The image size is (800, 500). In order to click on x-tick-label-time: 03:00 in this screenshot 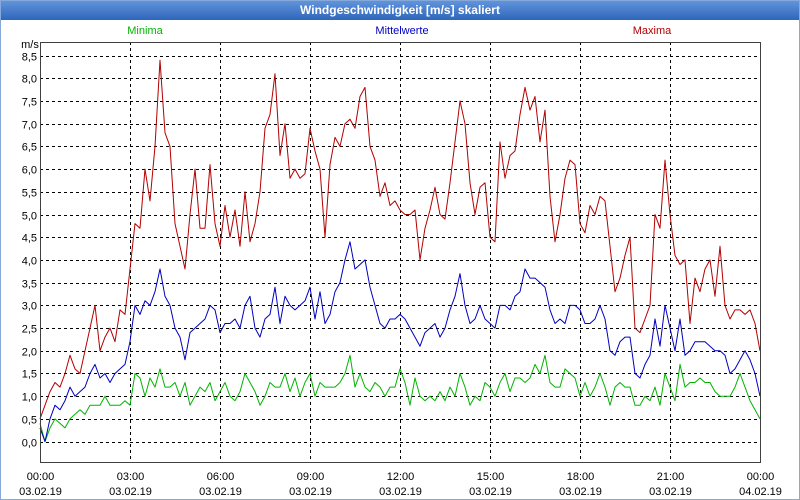, I will do `click(131, 477)`.